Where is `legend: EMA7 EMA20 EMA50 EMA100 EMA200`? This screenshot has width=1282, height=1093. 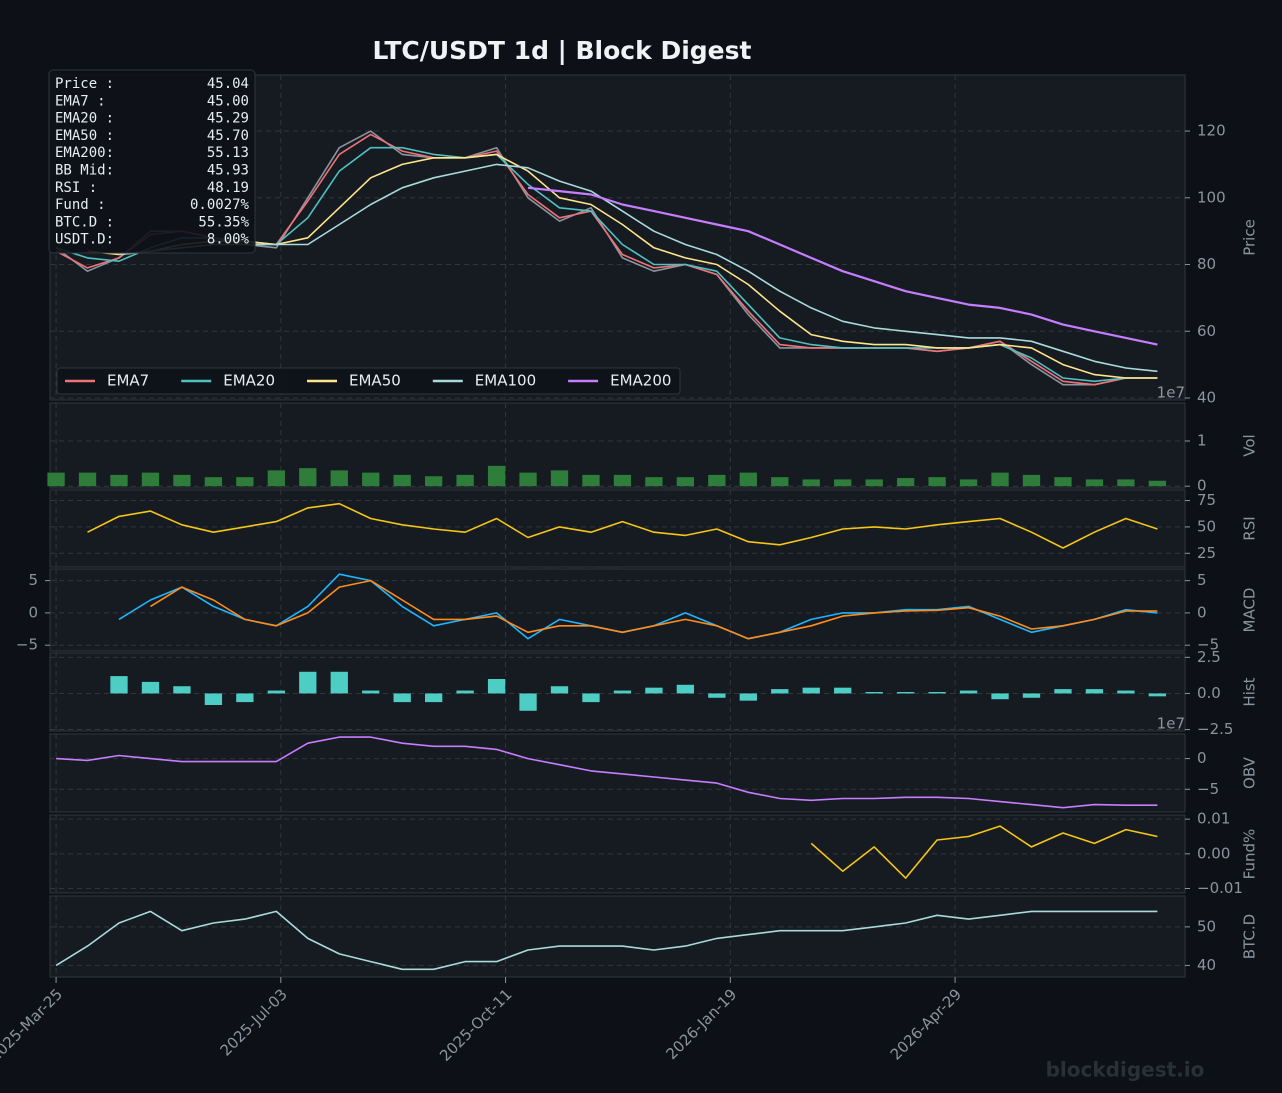 legend: EMA7 EMA20 EMA50 EMA100 EMA200 is located at coordinates (368, 381).